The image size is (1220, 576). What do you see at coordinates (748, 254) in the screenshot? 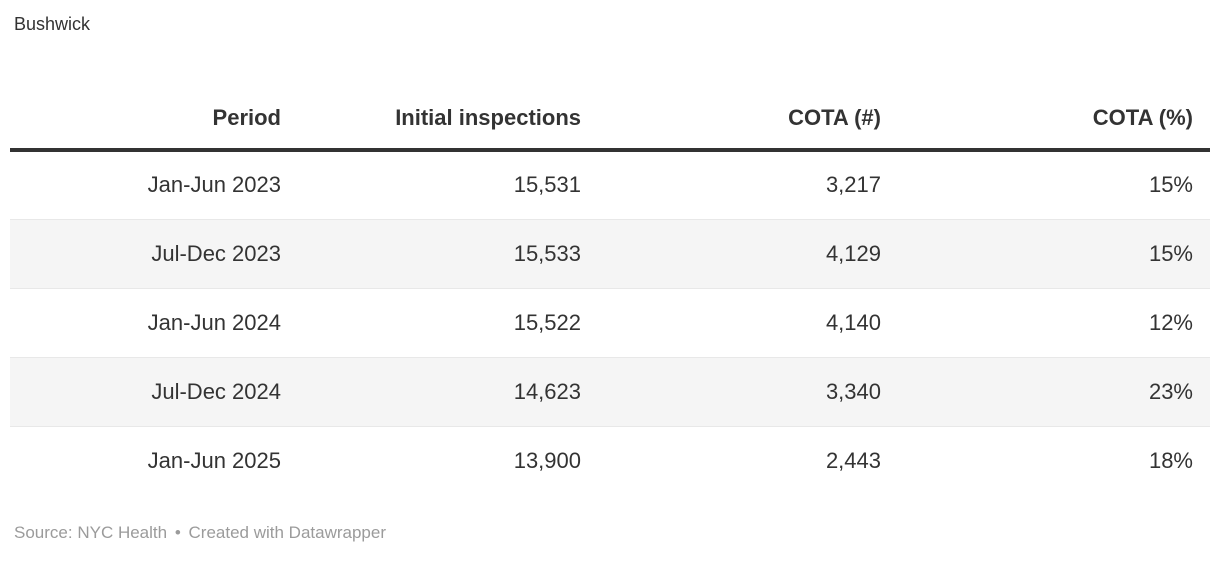
I see `cell-cota-count: 4,129` at bounding box center [748, 254].